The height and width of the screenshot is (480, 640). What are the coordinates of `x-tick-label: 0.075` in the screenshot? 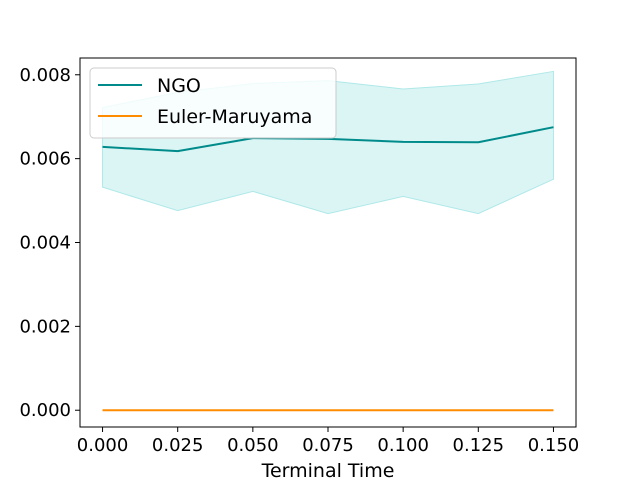 It's located at (328, 445).